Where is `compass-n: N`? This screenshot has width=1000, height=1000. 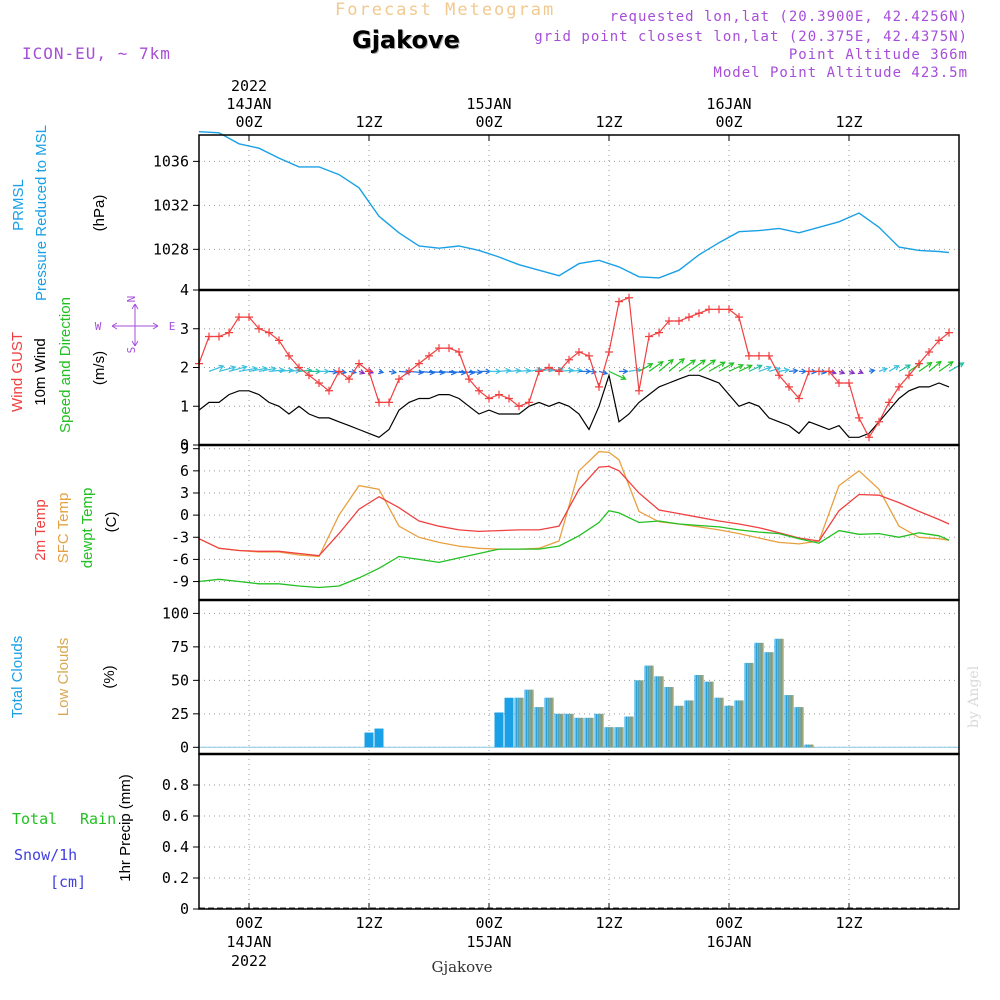 compass-n: N is located at coordinates (131, 299).